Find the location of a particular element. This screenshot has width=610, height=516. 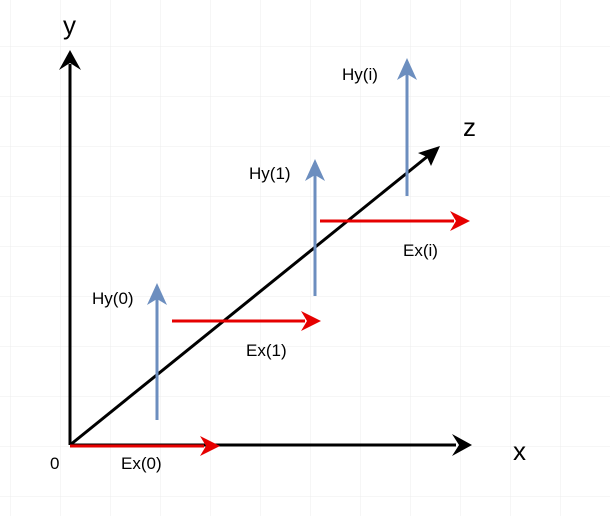

ex1-arrow is located at coordinates (246, 321).